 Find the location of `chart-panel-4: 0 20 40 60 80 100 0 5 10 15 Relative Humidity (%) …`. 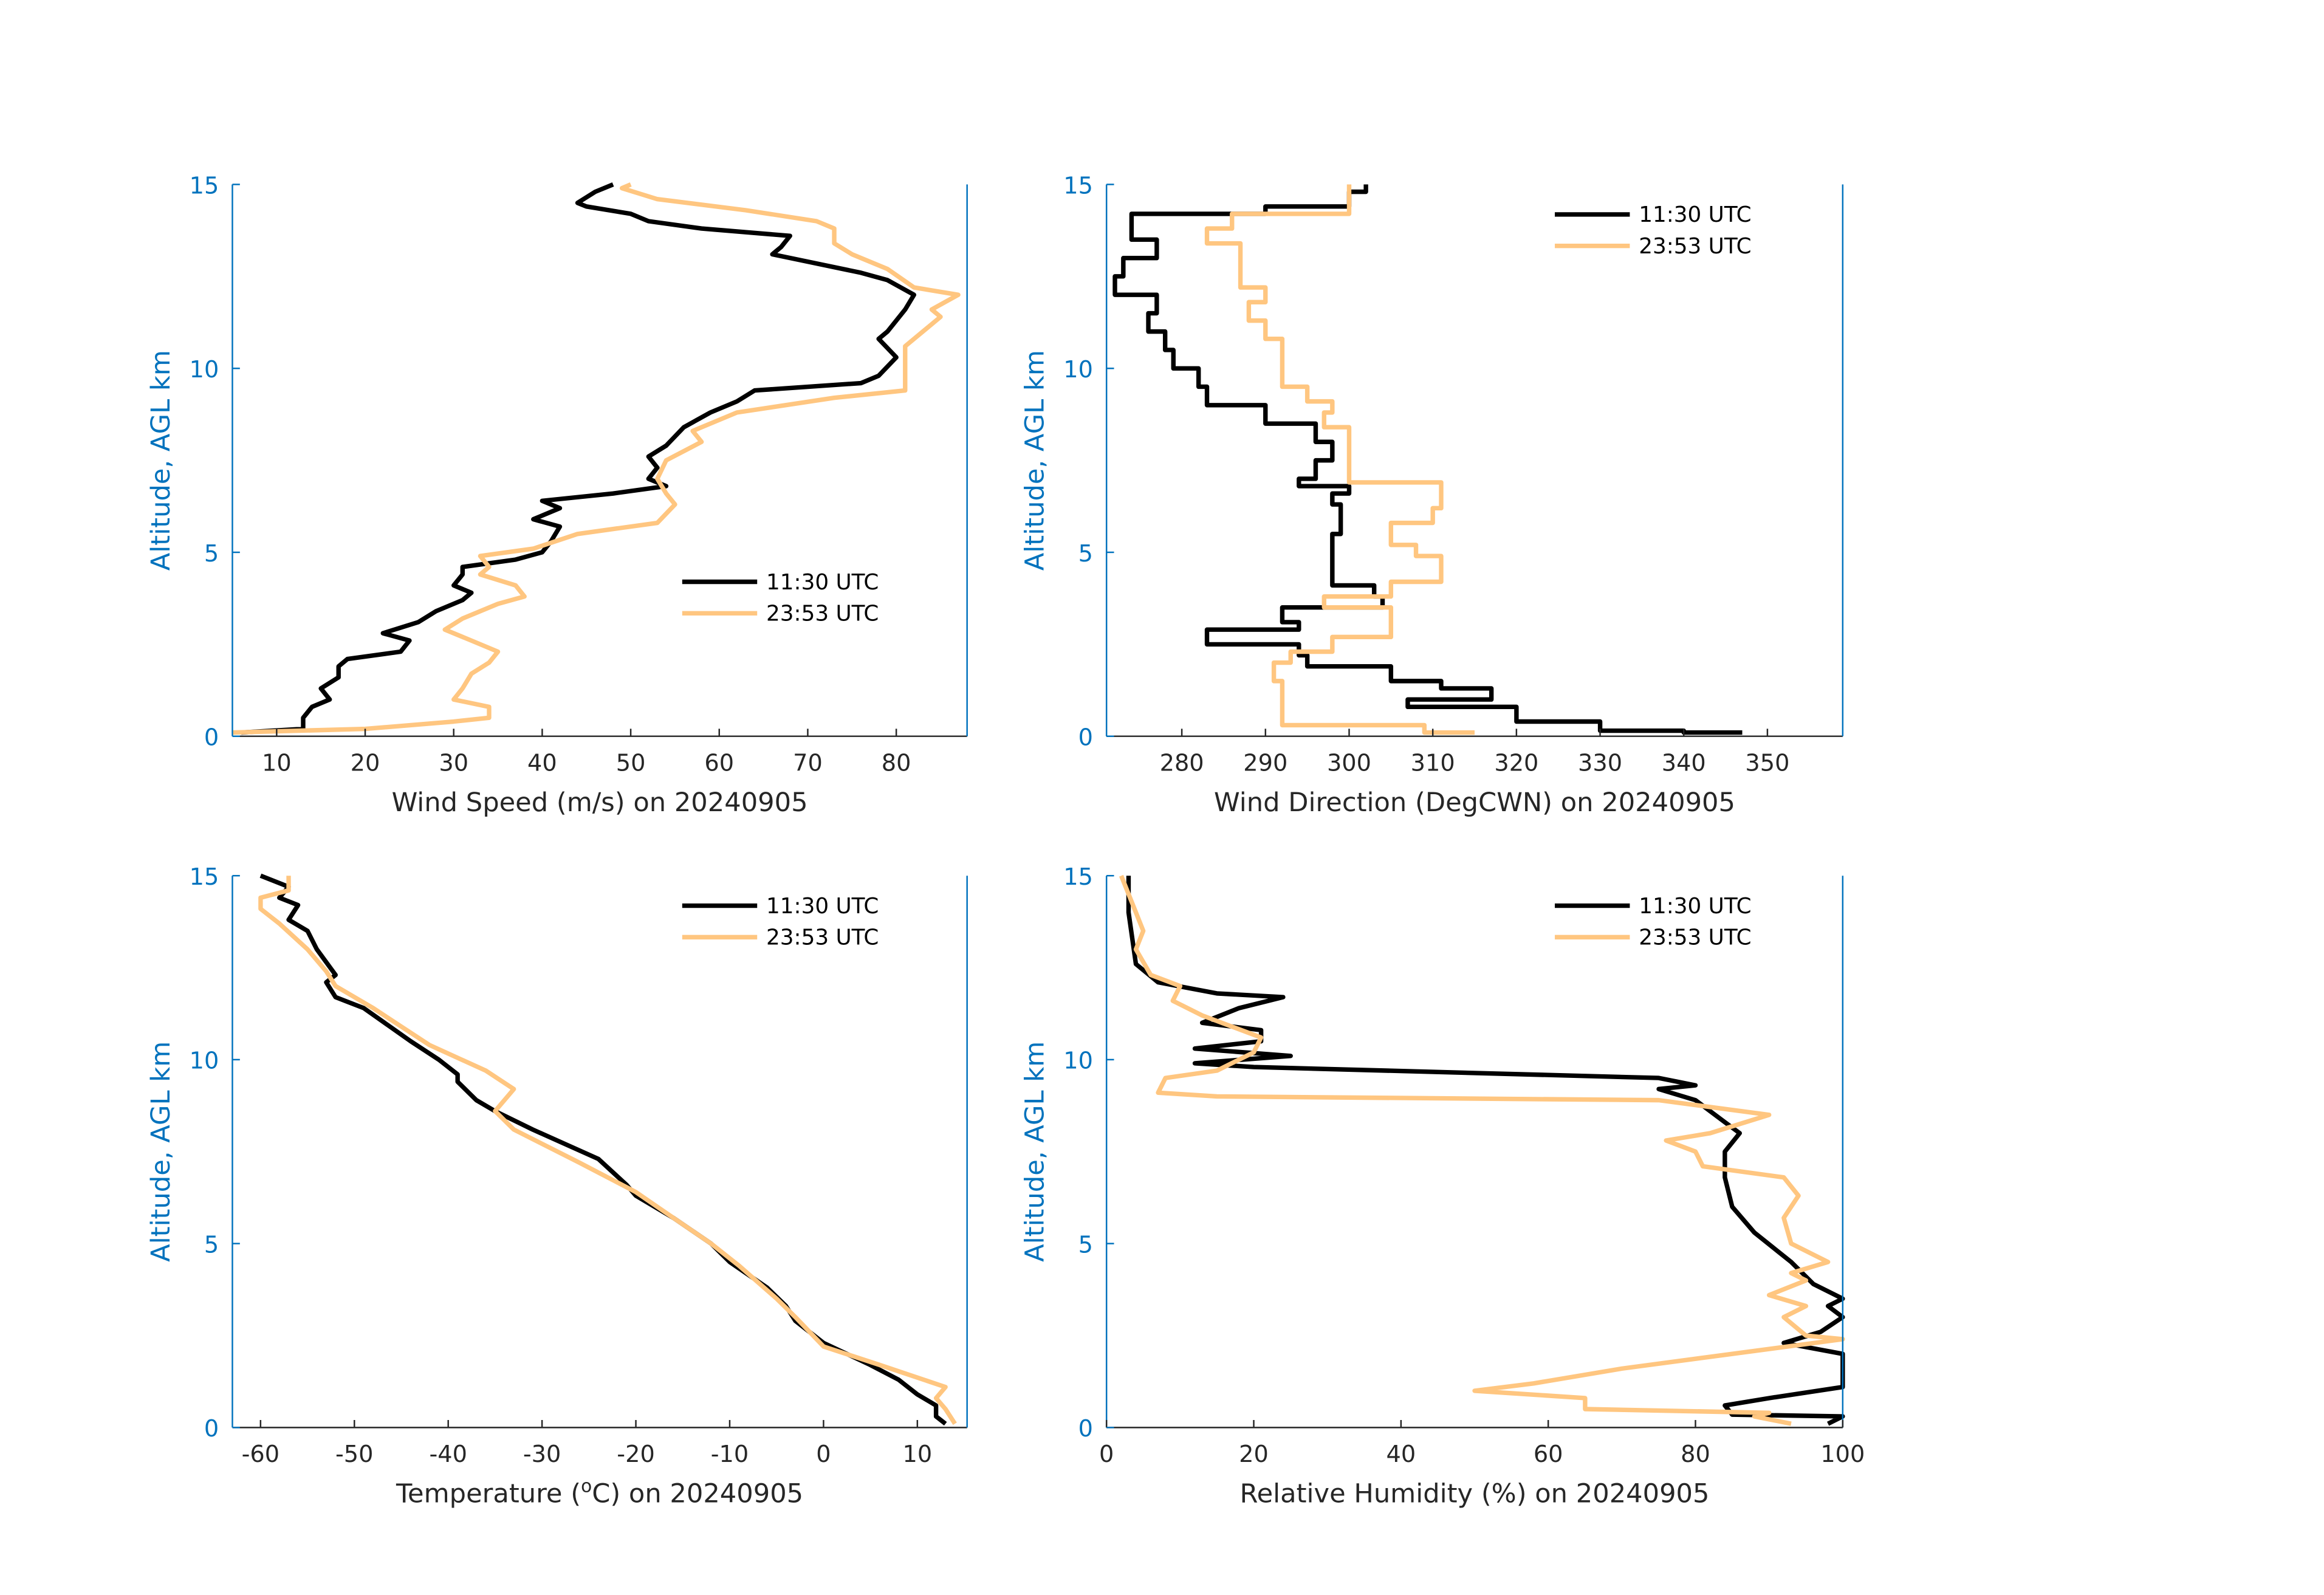

chart-panel-4: 0 20 40 60 80 100 0 5 10 15 Relative Humidity (%) … is located at coordinates (1443, 1186).